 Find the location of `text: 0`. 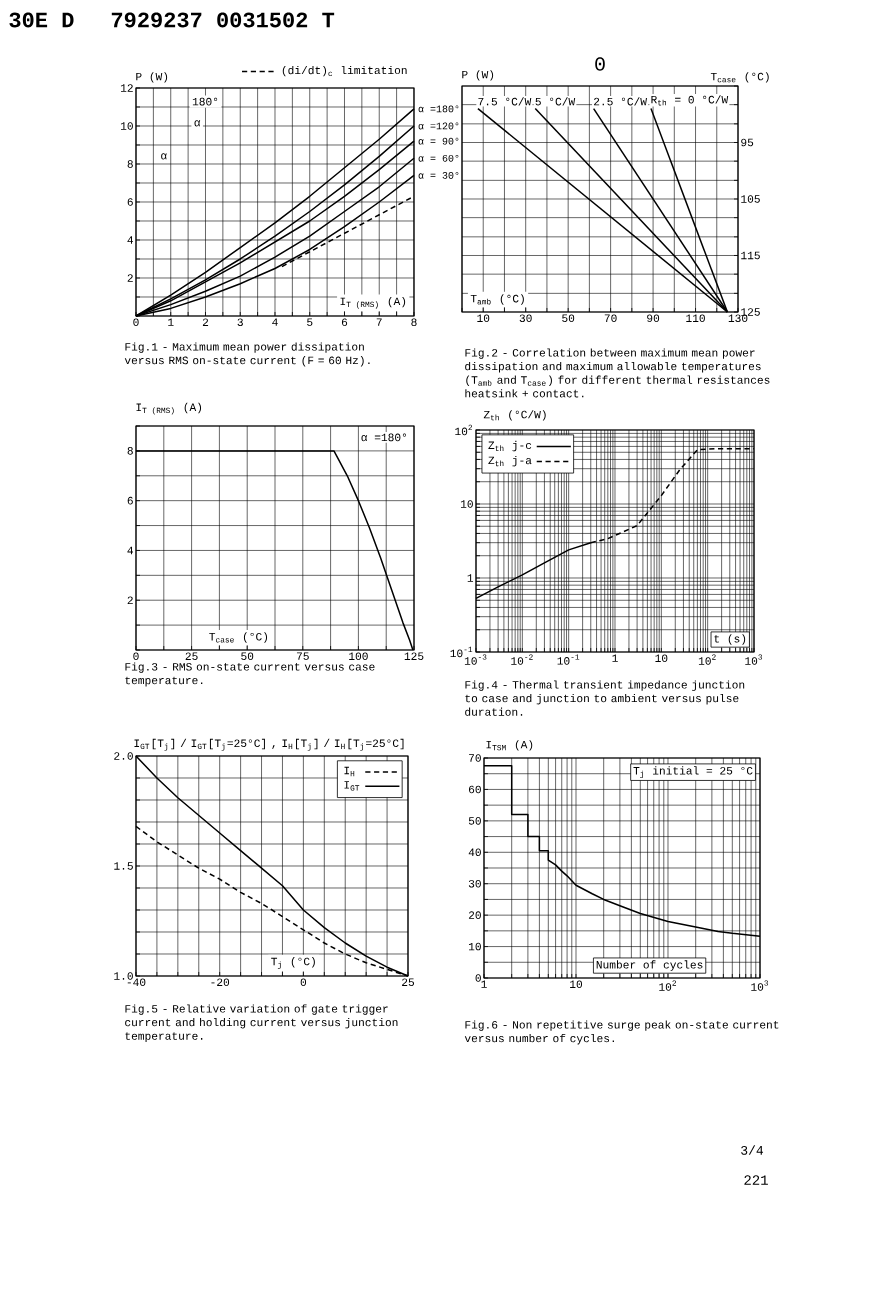

text: 0 is located at coordinates (600, 64).